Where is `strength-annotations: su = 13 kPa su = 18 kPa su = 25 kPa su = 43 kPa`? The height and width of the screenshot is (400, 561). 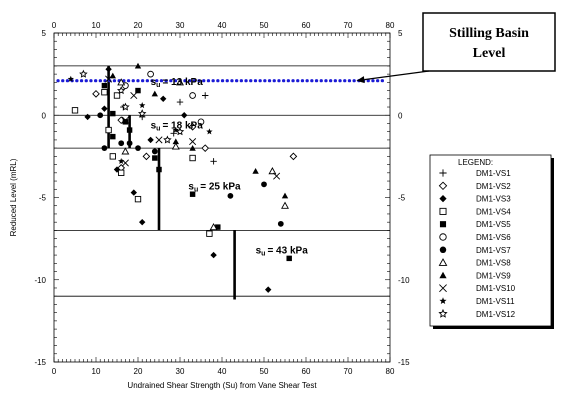
strength-annotations: su = 13 kPa su = 18 kPa su = 25 kPa su = 43 kPa is located at coordinates (230, 167).